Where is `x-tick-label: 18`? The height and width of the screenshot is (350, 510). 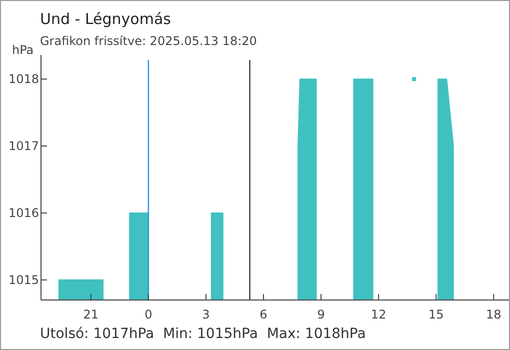
x-tick-label: 18 is located at coordinates (494, 315).